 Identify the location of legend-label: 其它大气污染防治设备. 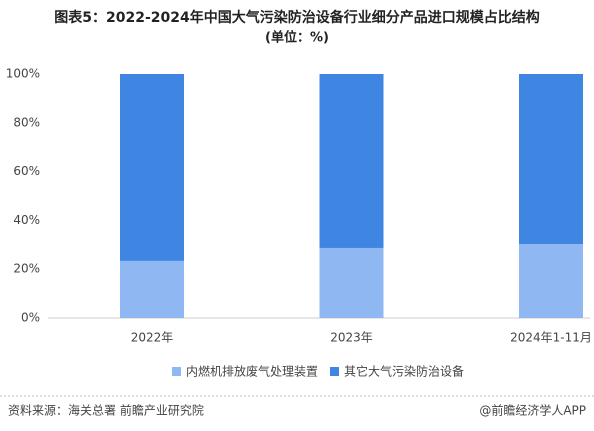
(404, 371).